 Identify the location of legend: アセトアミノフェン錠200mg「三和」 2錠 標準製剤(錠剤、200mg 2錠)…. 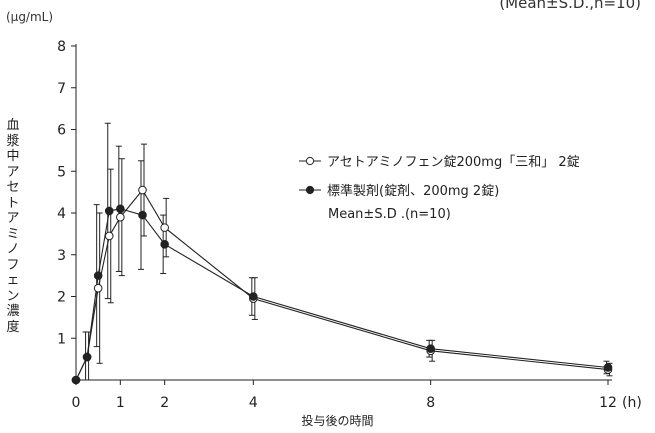
(439, 184).